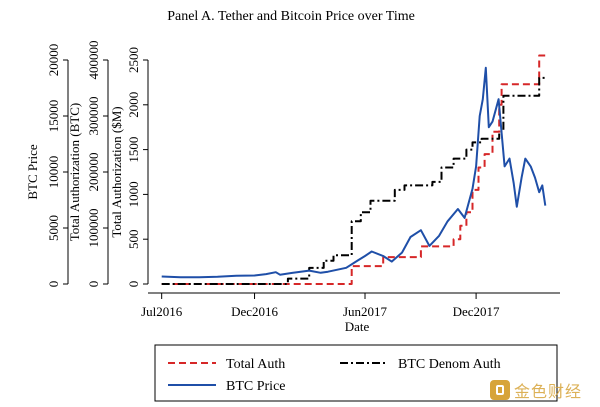 This screenshot has width=600, height=407. I want to click on btc-price-tick-label: 0, so click(53, 284).